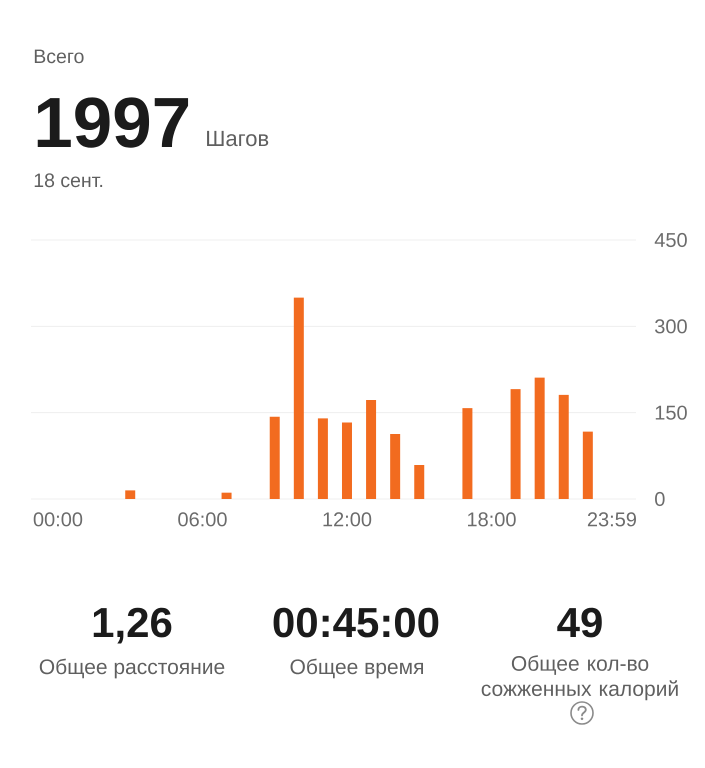  Describe the element at coordinates (660, 499) in the screenshot. I see `y-tick-label: 0` at that location.